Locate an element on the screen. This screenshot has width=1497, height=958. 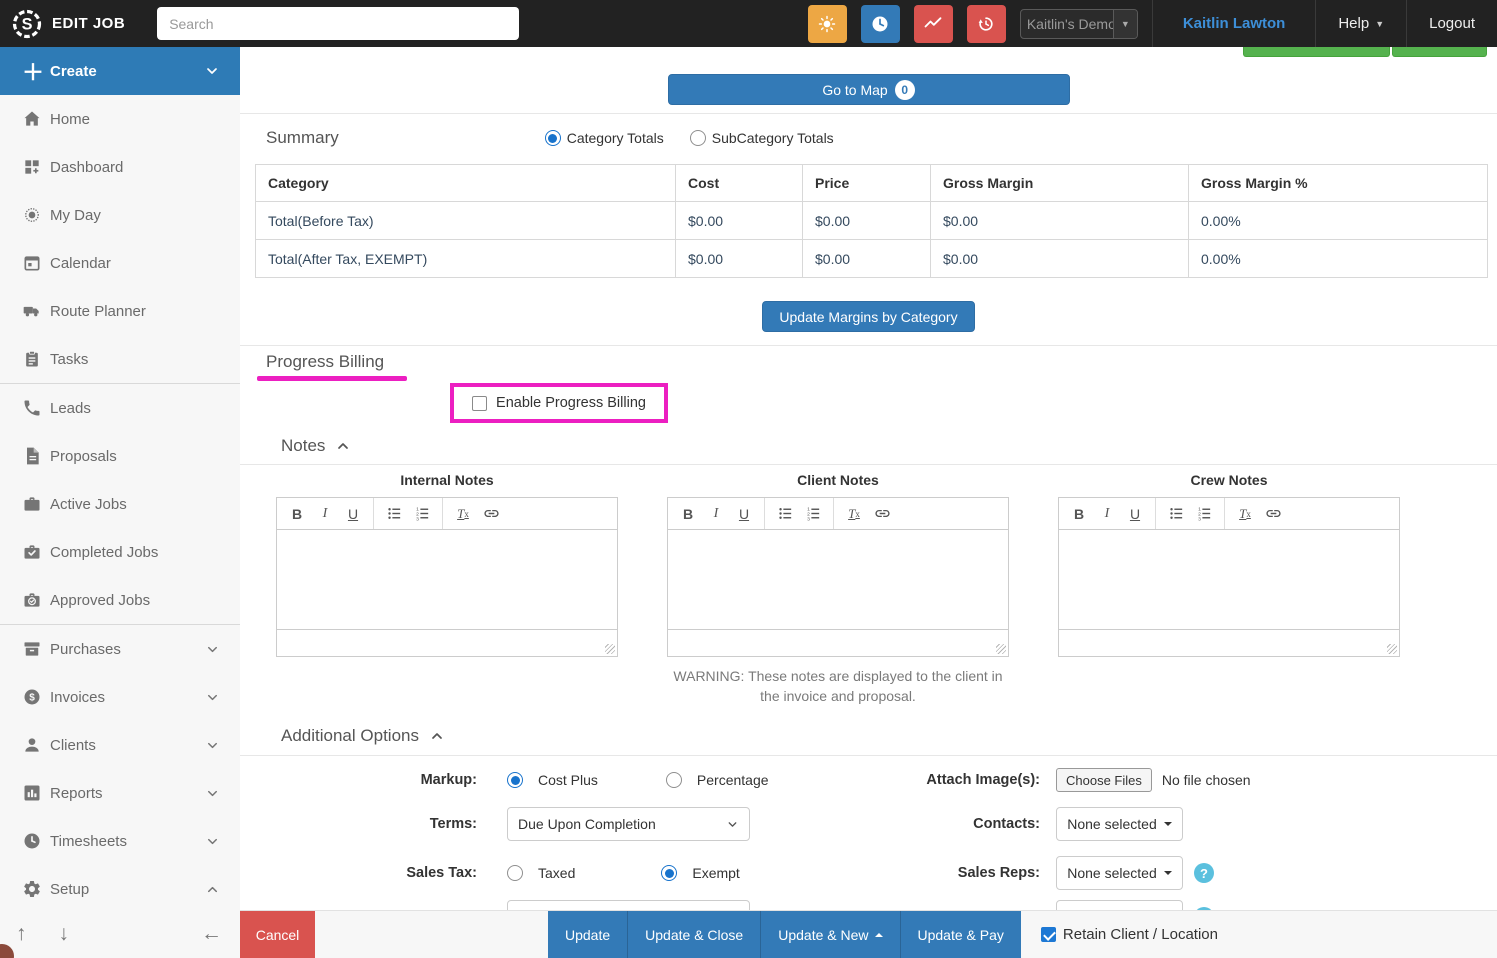
sales-tax-taxed-radio is located at coordinates (515, 873).